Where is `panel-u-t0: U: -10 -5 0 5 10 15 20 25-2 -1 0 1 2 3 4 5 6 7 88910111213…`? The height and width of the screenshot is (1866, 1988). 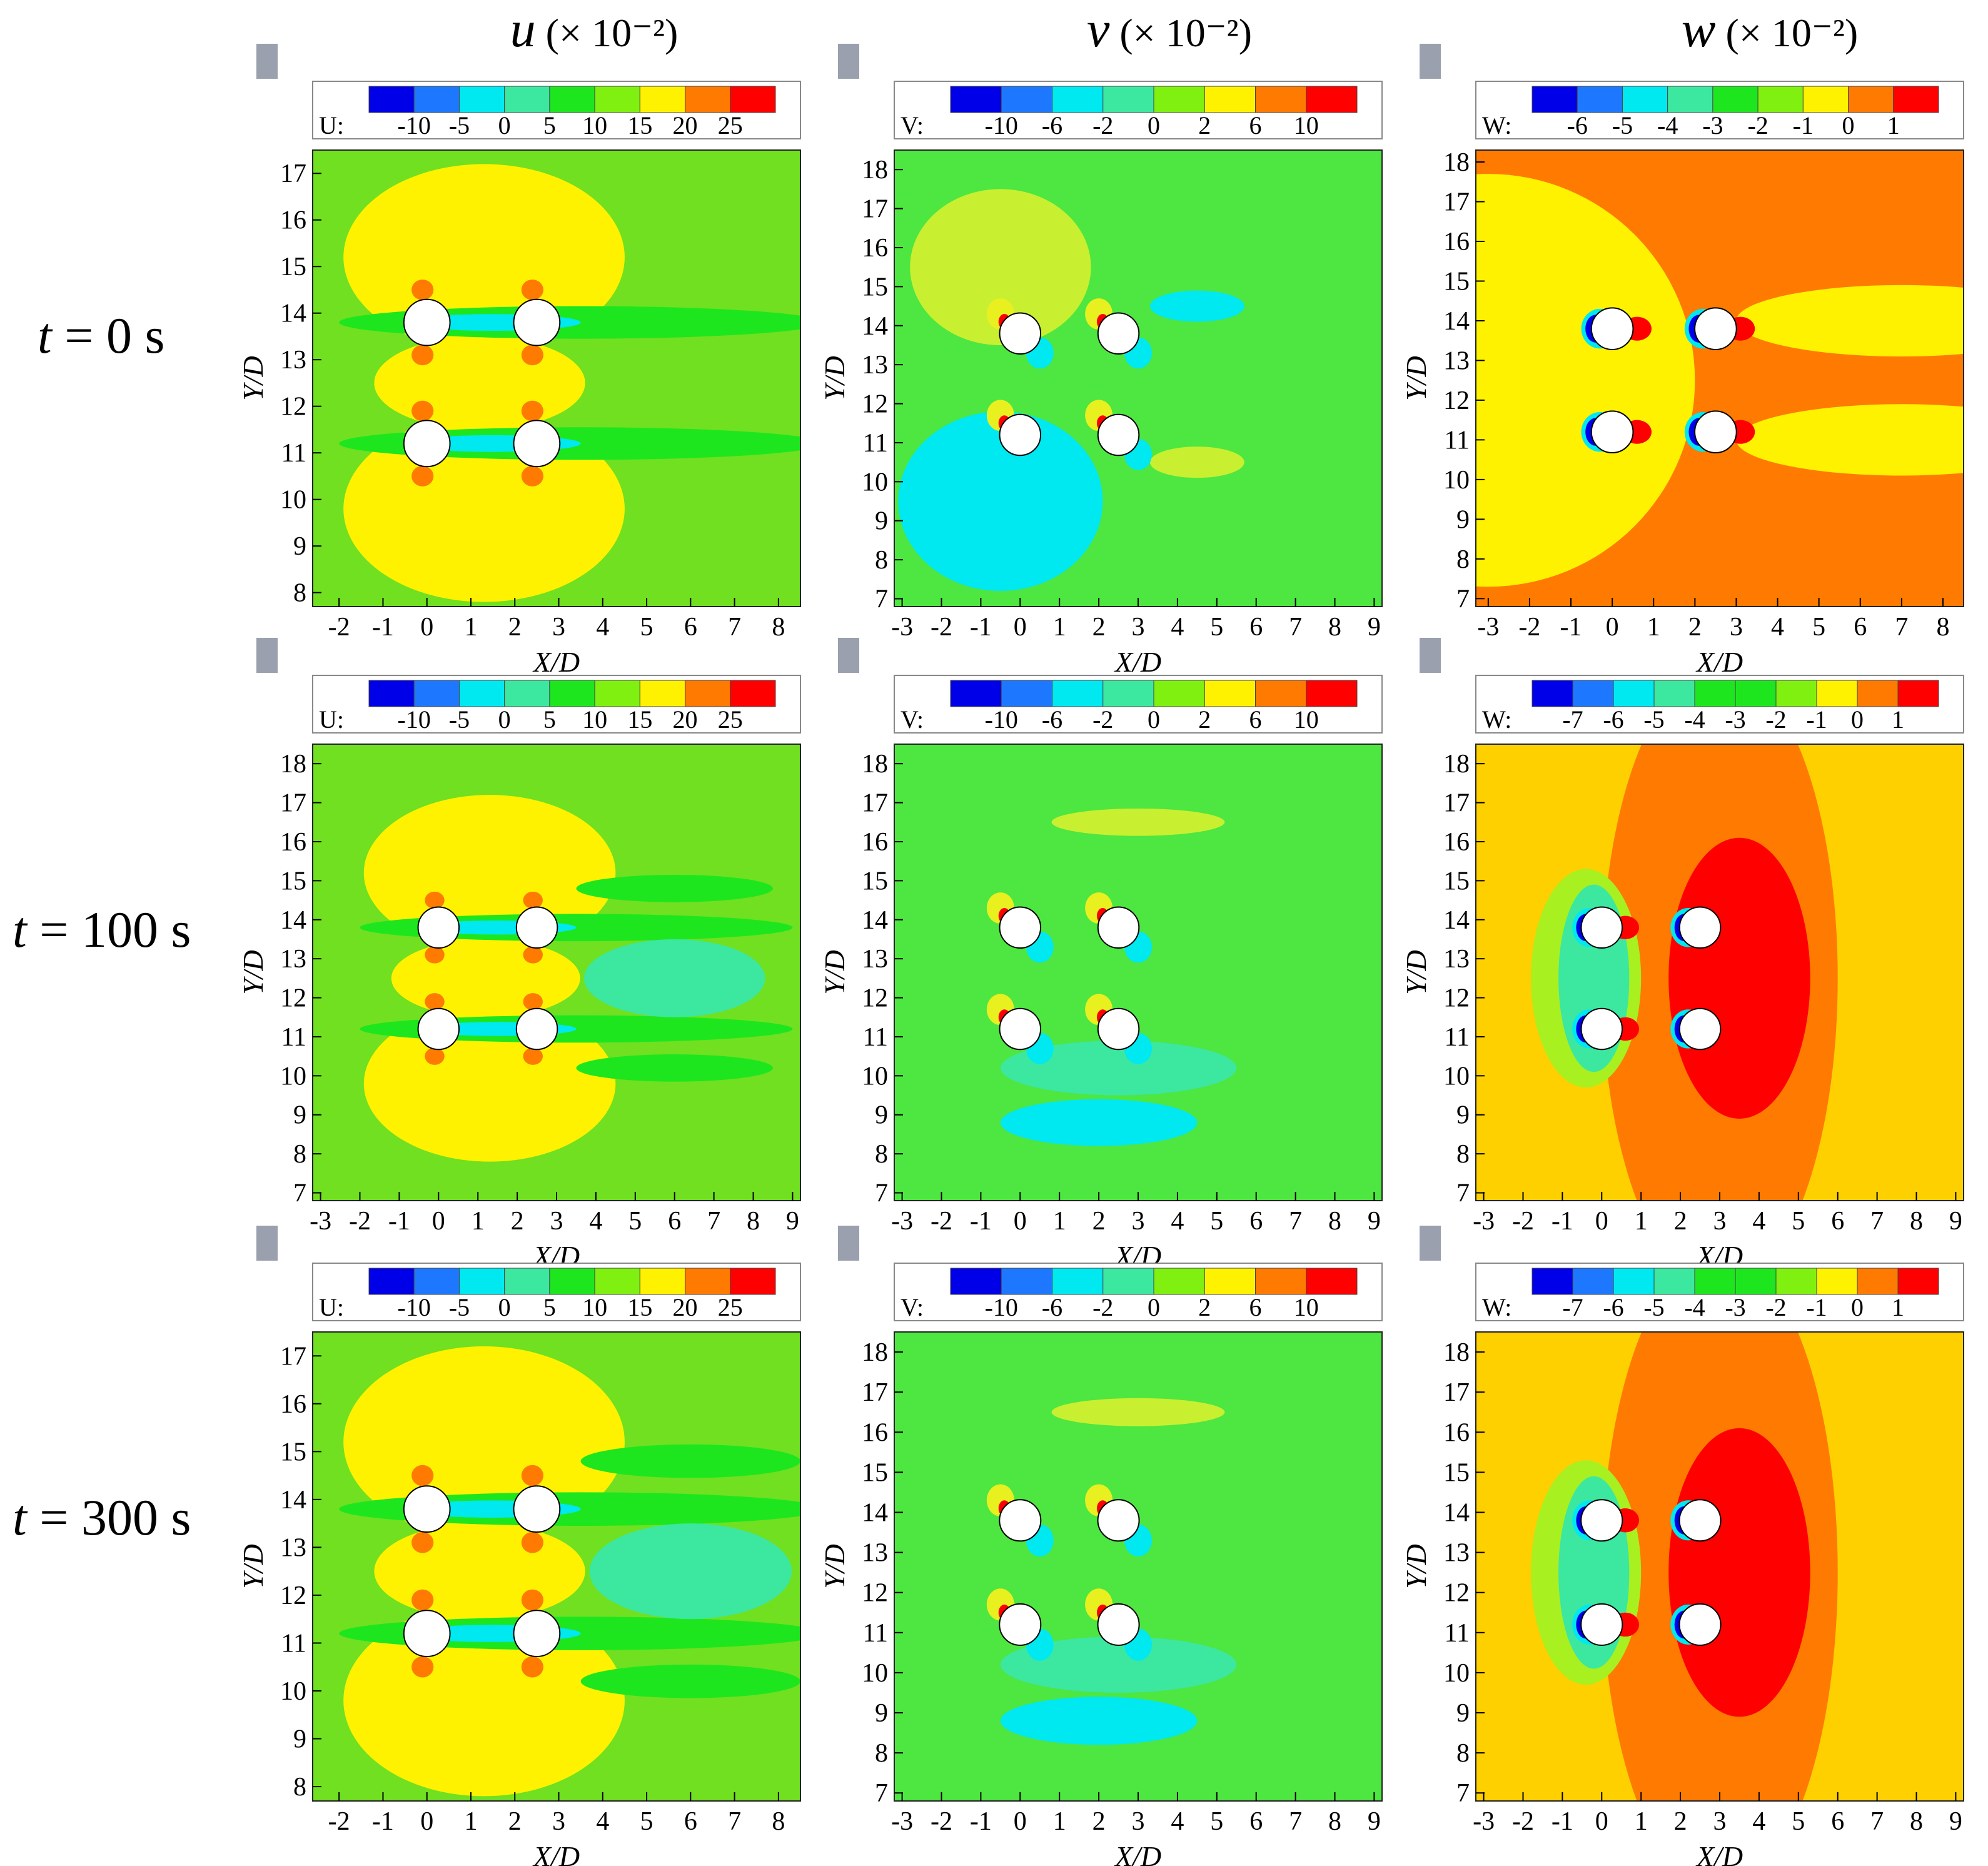
panel-u-t0: U: -10 -5 0 5 10 15 20 25-2 -1 0 1 2 3 4 5 6 7 88910111213… is located at coordinates (519, 361).